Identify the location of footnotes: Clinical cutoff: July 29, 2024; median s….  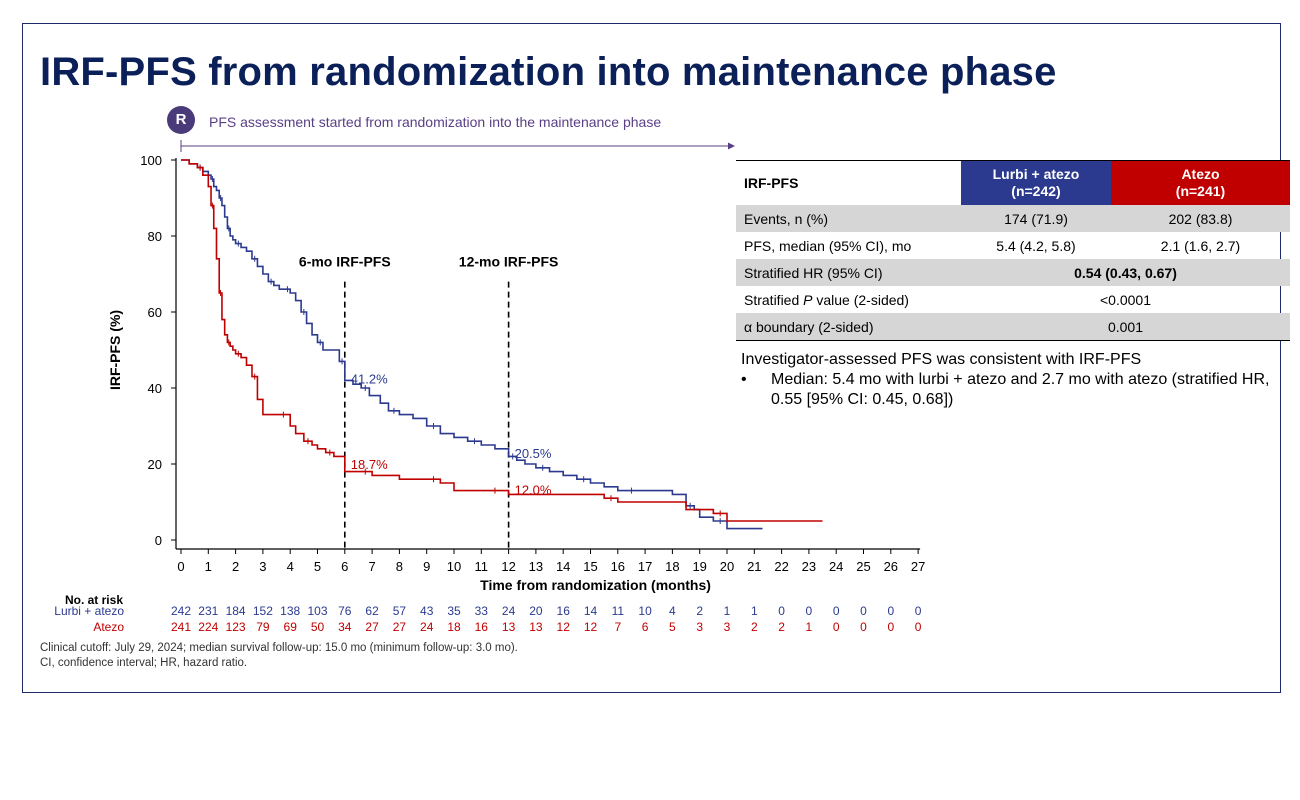
(279, 656).